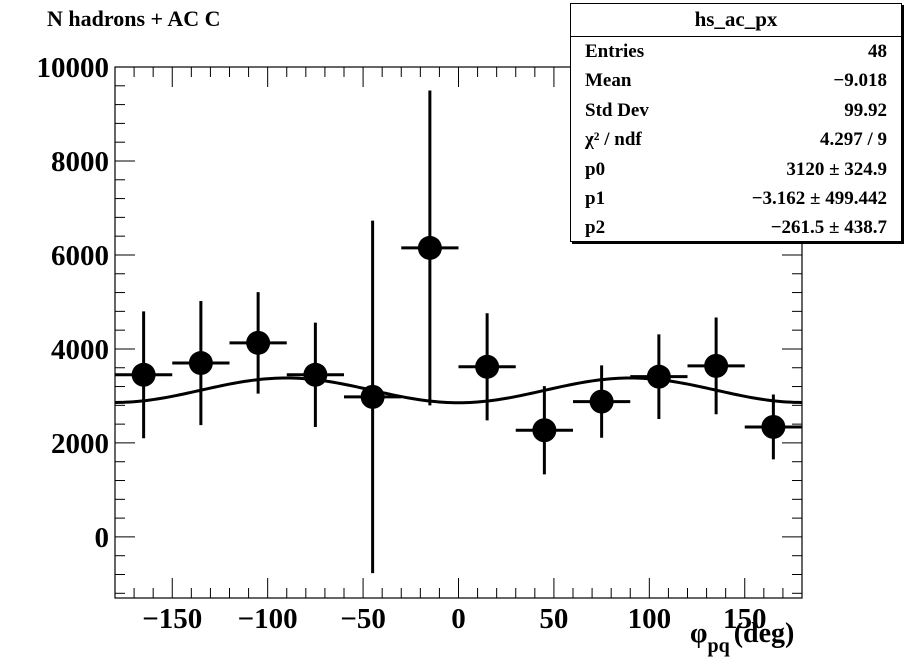 The width and height of the screenshot is (918, 664). Describe the element at coordinates (860, 81) in the screenshot. I see `stats-value: −9.018` at that location.